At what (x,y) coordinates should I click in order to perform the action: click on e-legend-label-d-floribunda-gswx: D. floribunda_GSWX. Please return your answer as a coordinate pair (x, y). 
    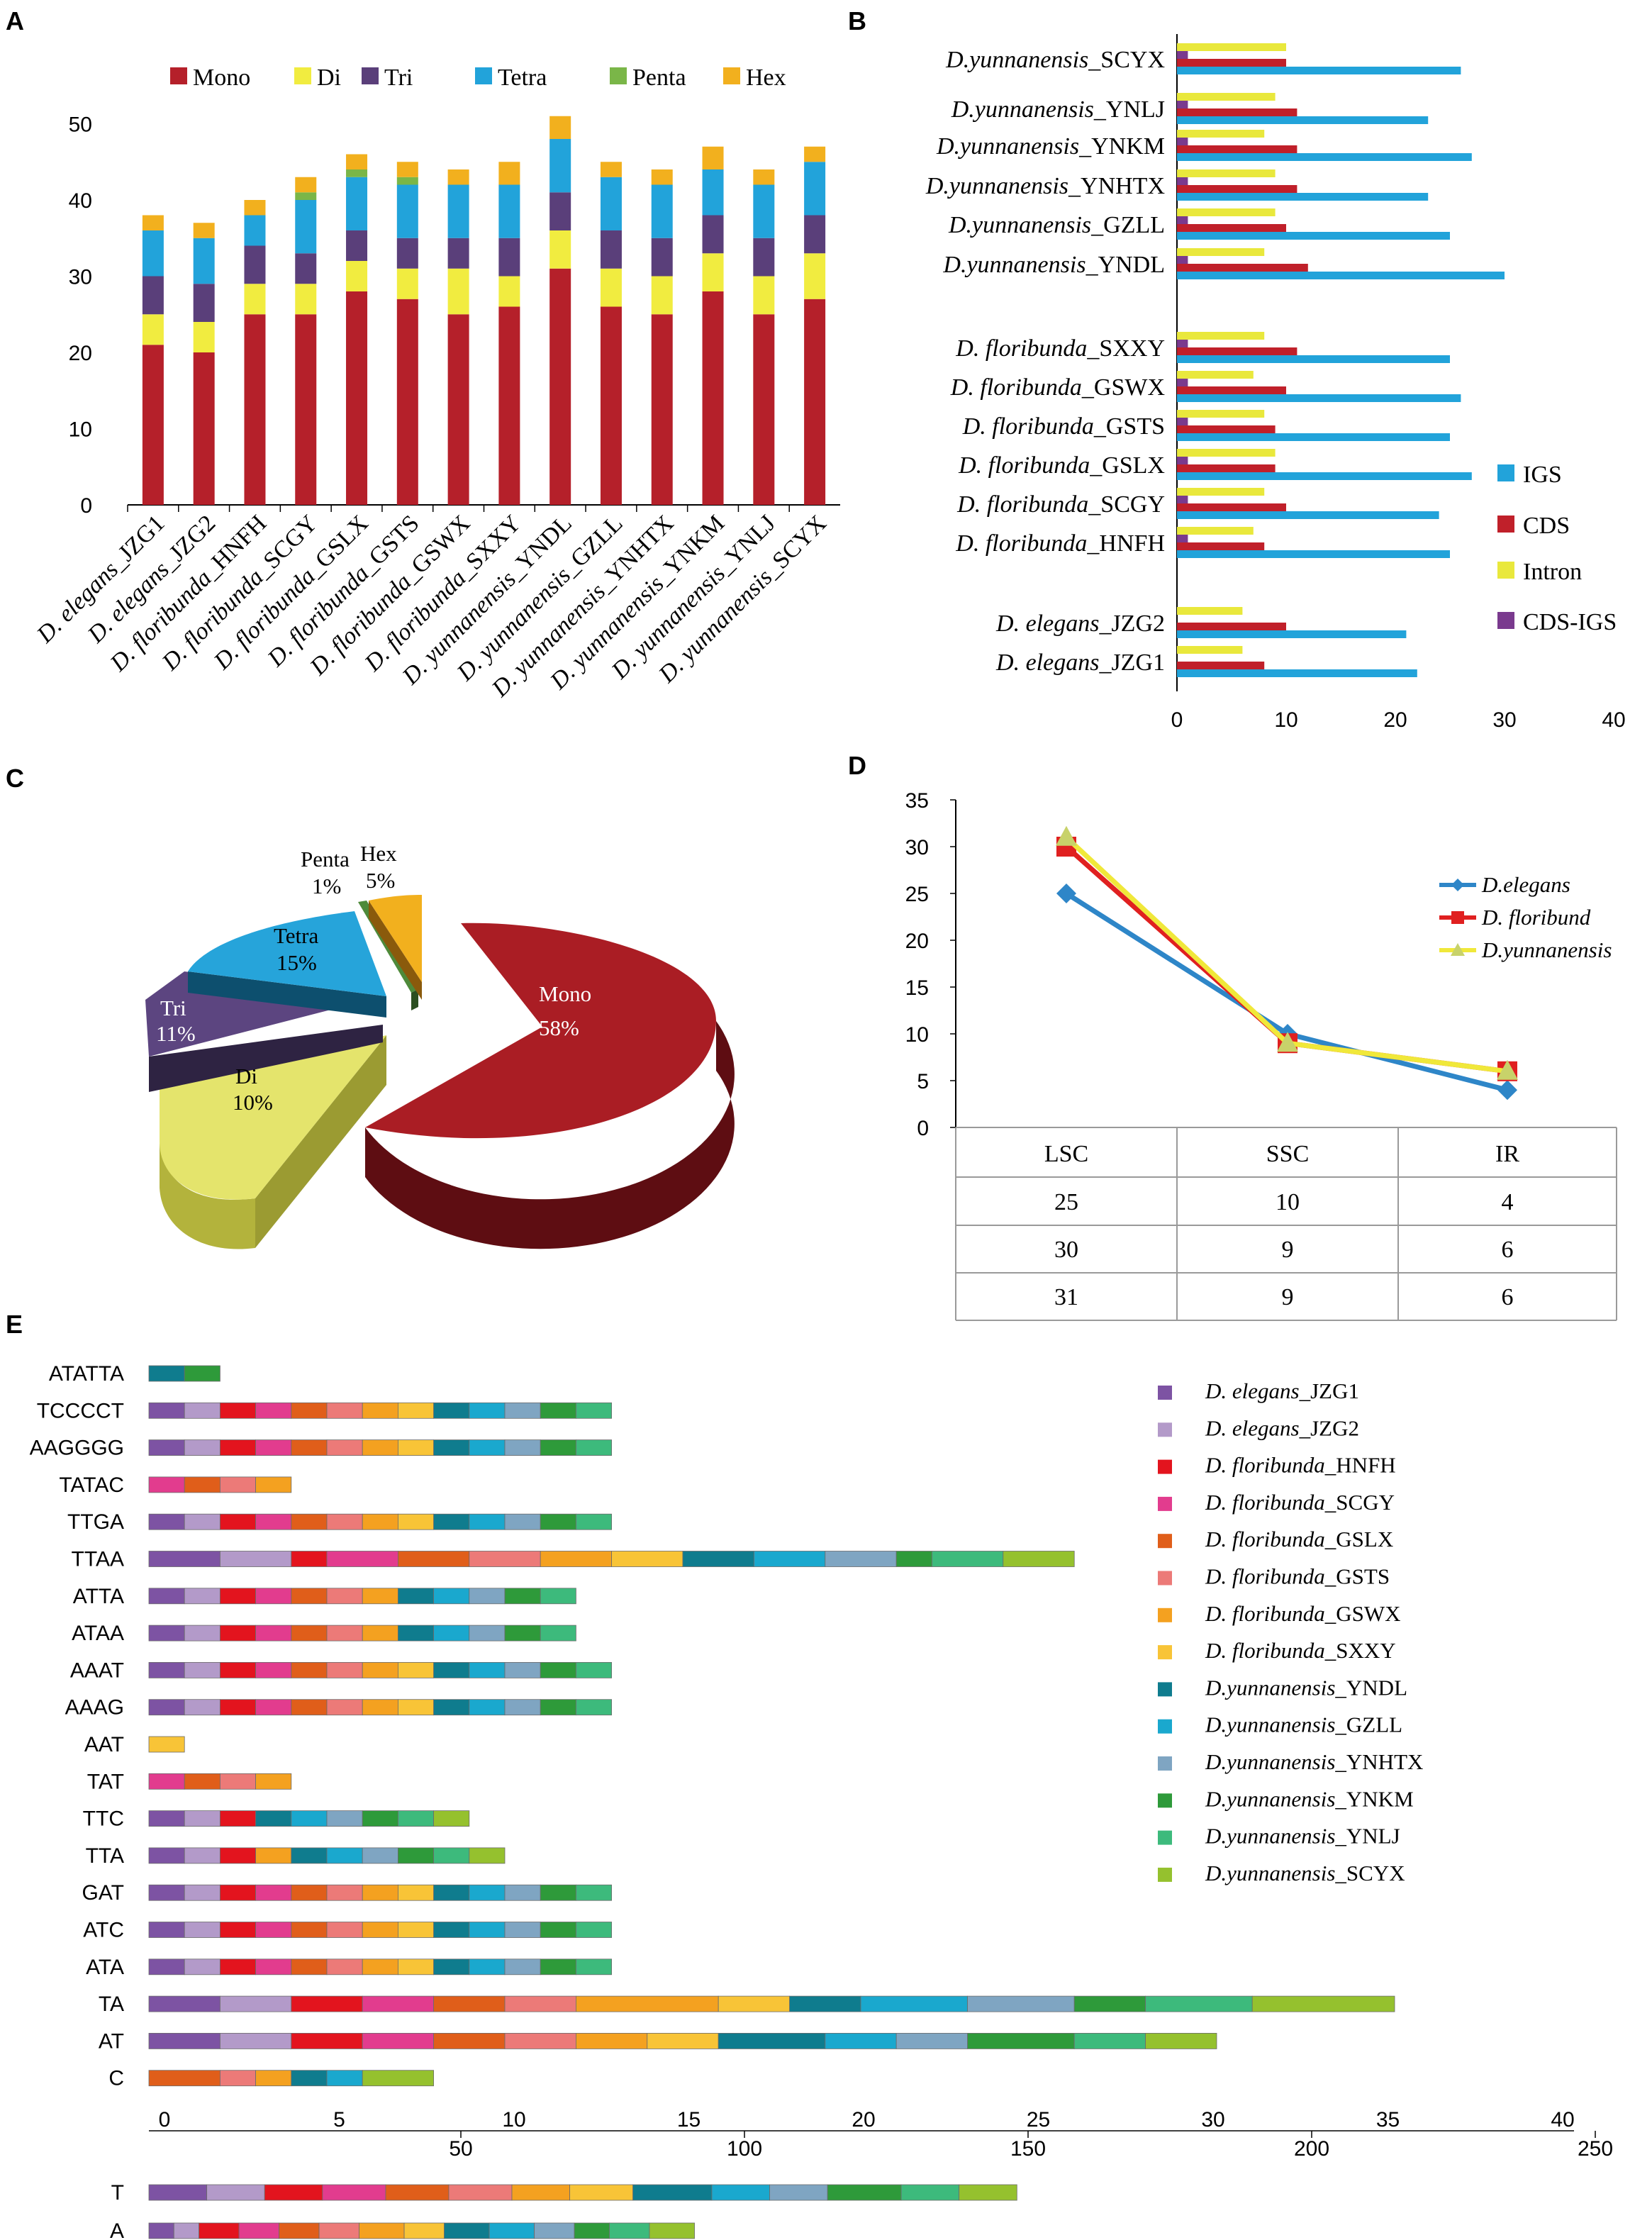
    Looking at the image, I should click on (1303, 1613).